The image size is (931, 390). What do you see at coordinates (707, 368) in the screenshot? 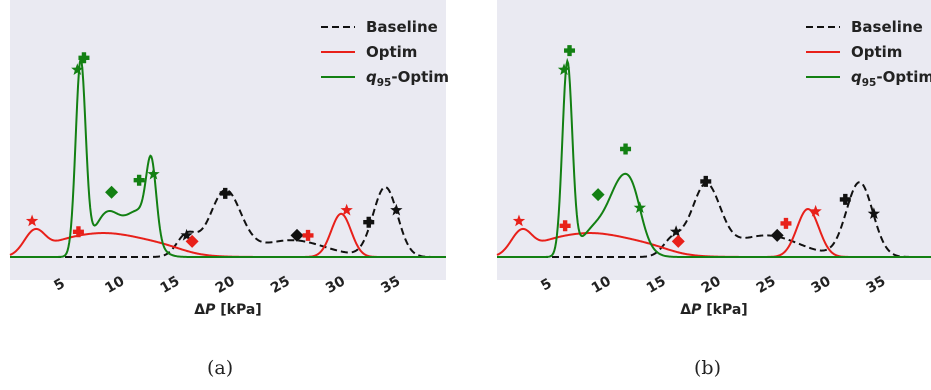
I see `caption-b: (b)` at bounding box center [707, 368].